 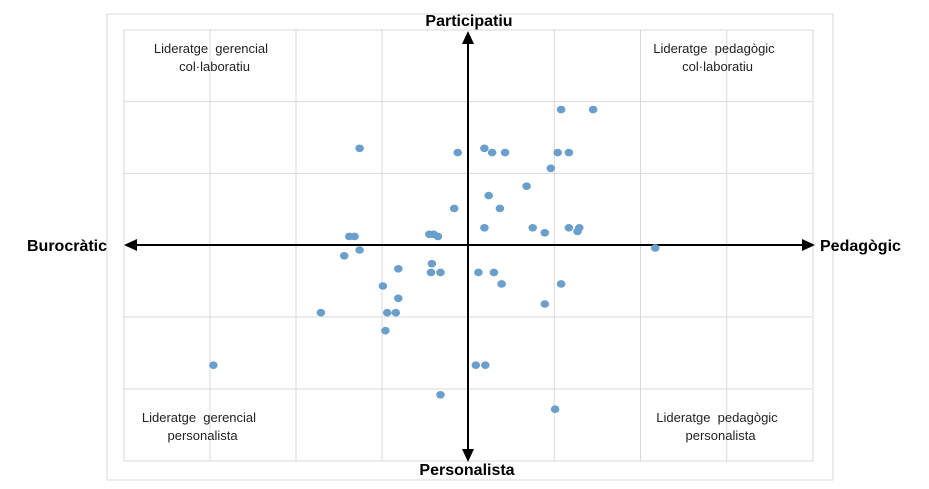 I want to click on quadrant-label-top-left: Lideratge gerencial col·laboratiu, so click(x=143, y=37).